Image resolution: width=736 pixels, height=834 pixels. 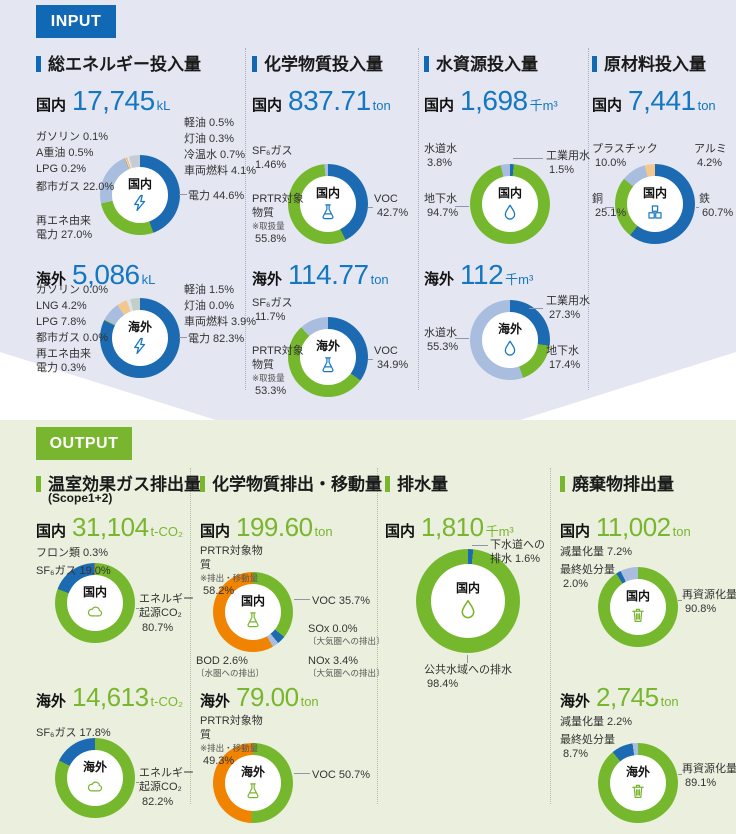 I want to click on slice-label-recycled: 再資源化量 89.1%, so click(x=709, y=776).